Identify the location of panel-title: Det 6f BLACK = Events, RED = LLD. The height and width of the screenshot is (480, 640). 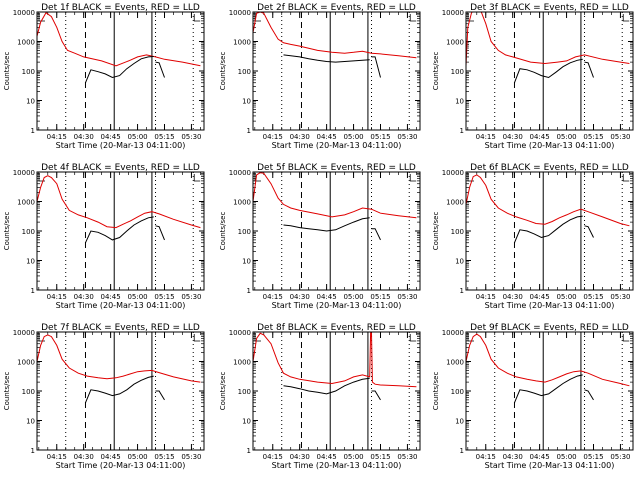
(549, 168).